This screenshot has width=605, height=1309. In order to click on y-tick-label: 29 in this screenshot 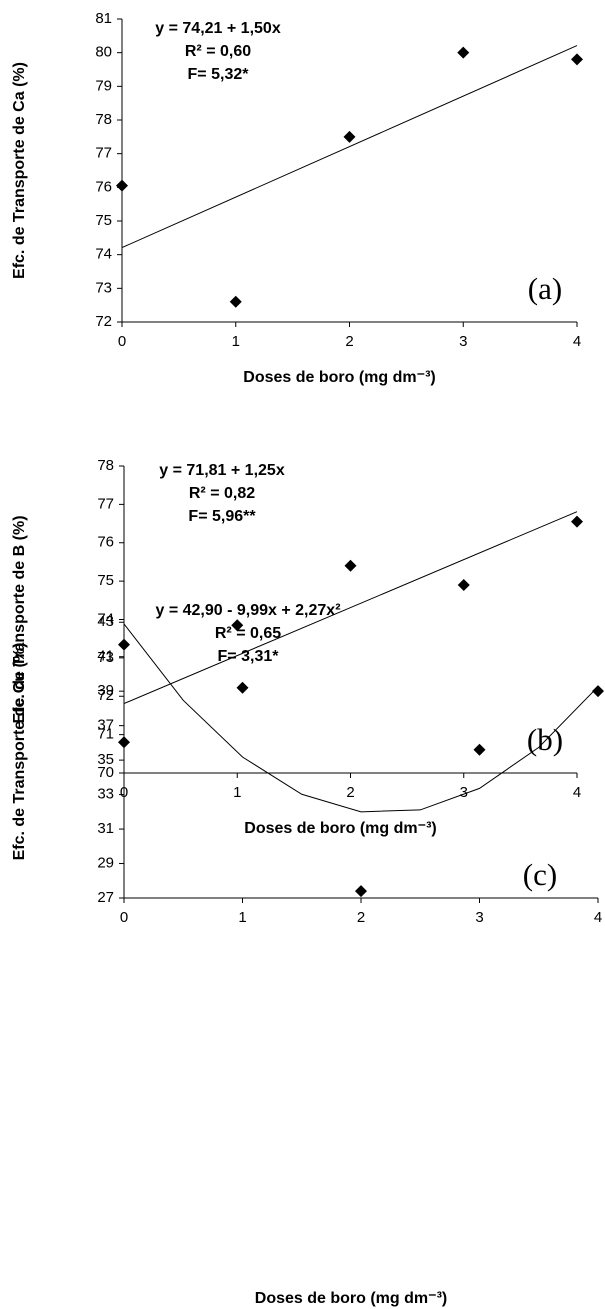, I will do `click(105, 862)`.